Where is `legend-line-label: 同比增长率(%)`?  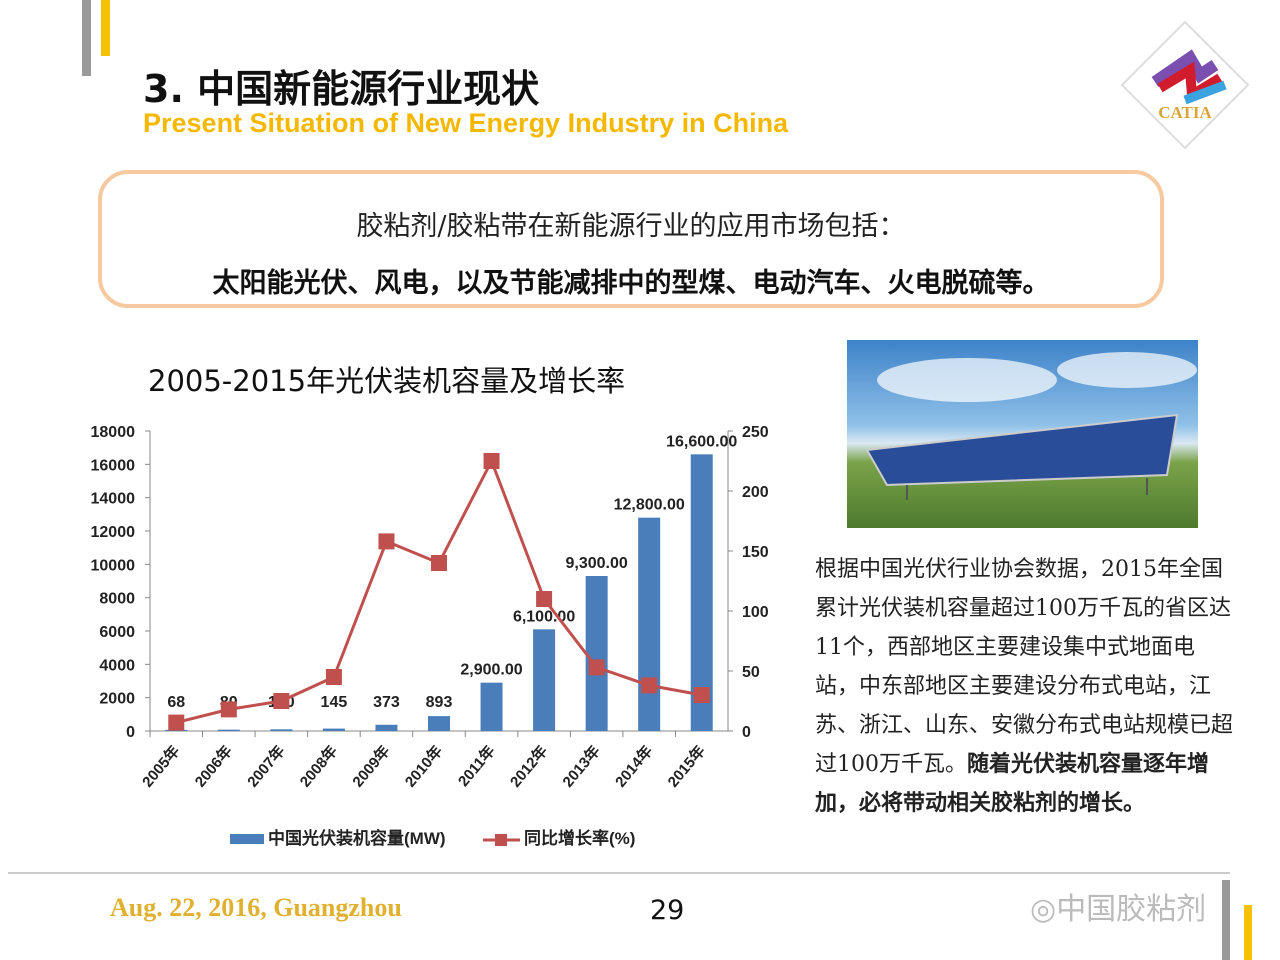 legend-line-label: 同比增长率(%) is located at coordinates (579, 838).